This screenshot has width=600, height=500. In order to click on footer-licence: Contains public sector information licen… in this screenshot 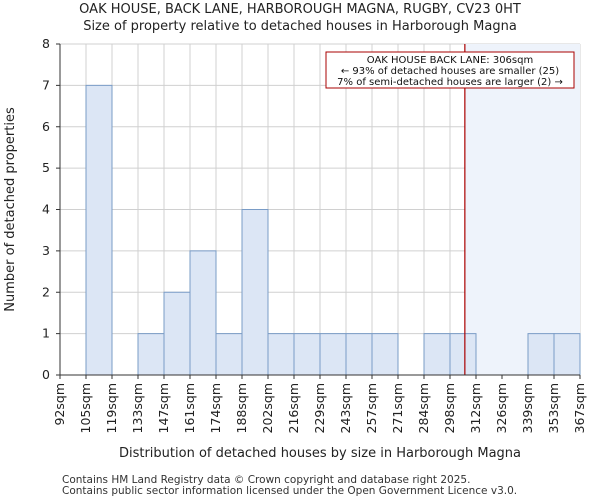, I will do `click(290, 491)`.